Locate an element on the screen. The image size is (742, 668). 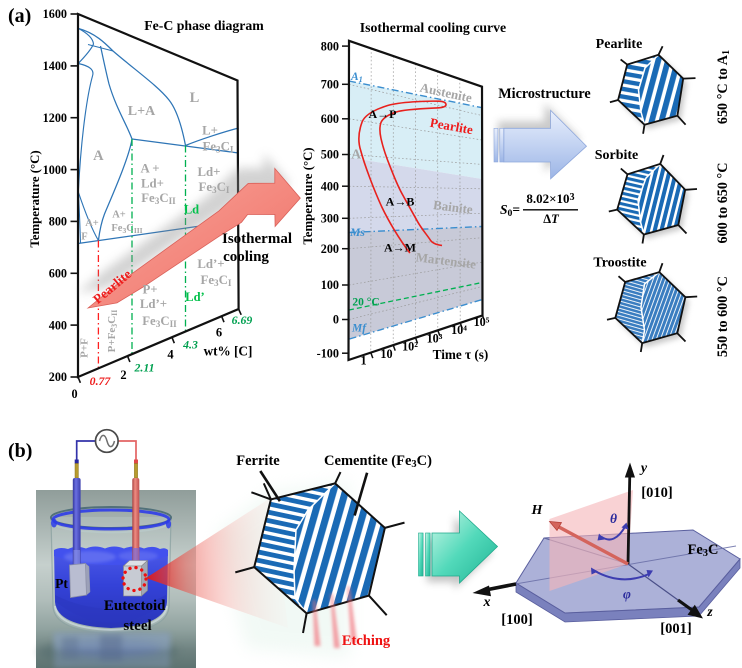
svg-text: Cementite (Fe3C) is located at coordinates (378, 461).